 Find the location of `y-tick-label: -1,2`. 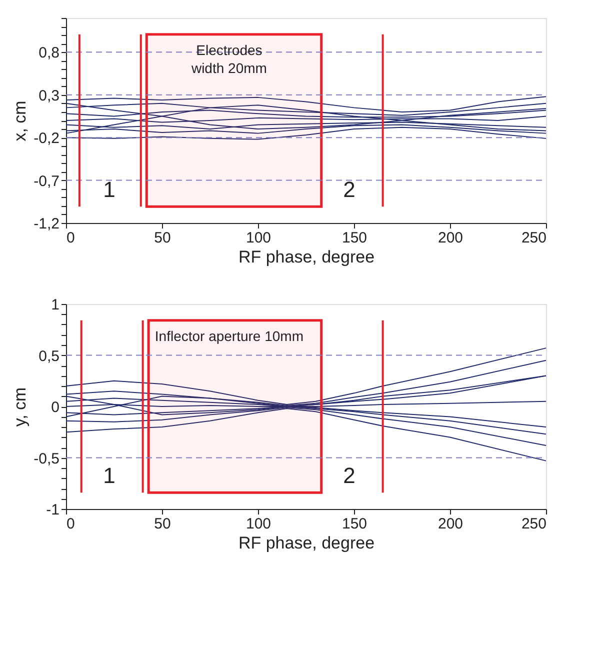

y-tick-label: -1,2 is located at coordinates (47, 224).